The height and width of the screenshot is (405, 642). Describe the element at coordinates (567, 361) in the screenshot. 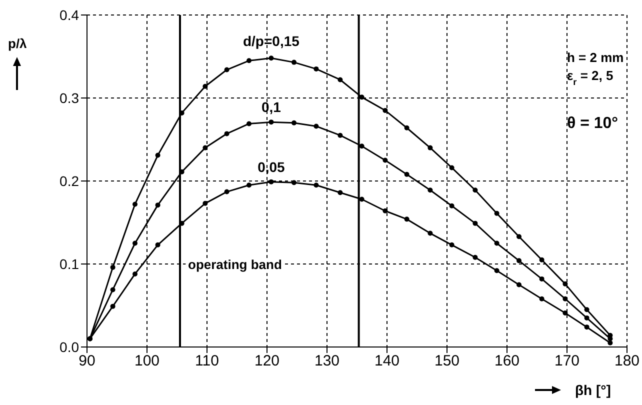

I see `x-tick-label: 170` at that location.